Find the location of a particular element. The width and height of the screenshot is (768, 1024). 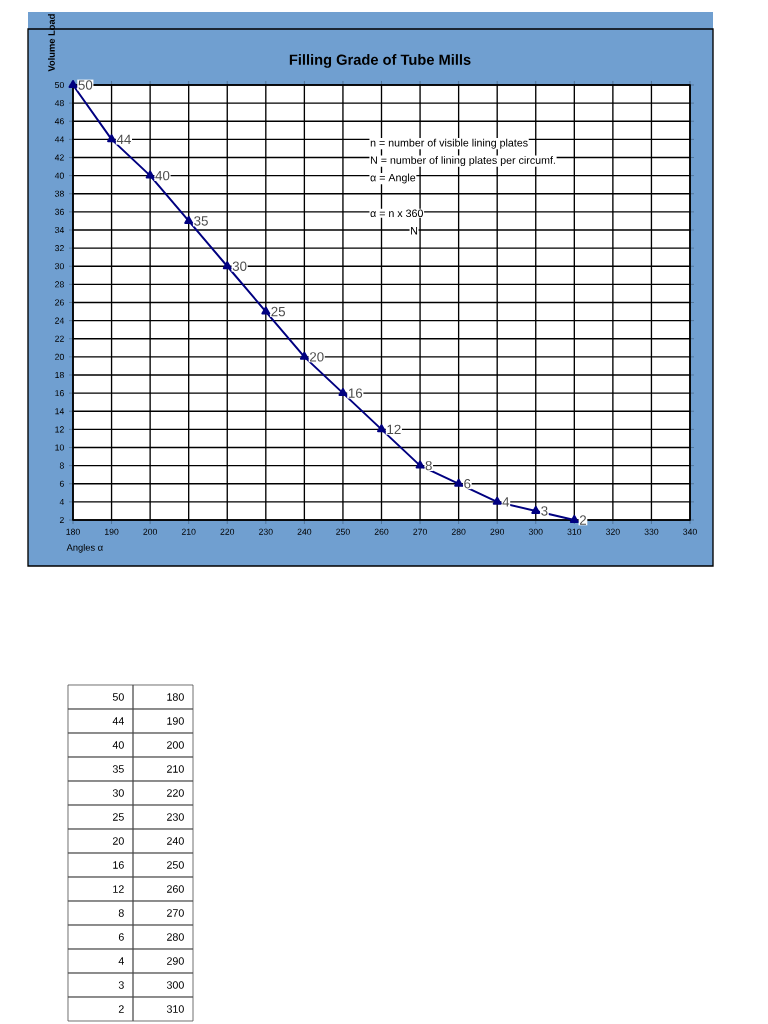

x-tick-label: 330 is located at coordinates (651, 531).